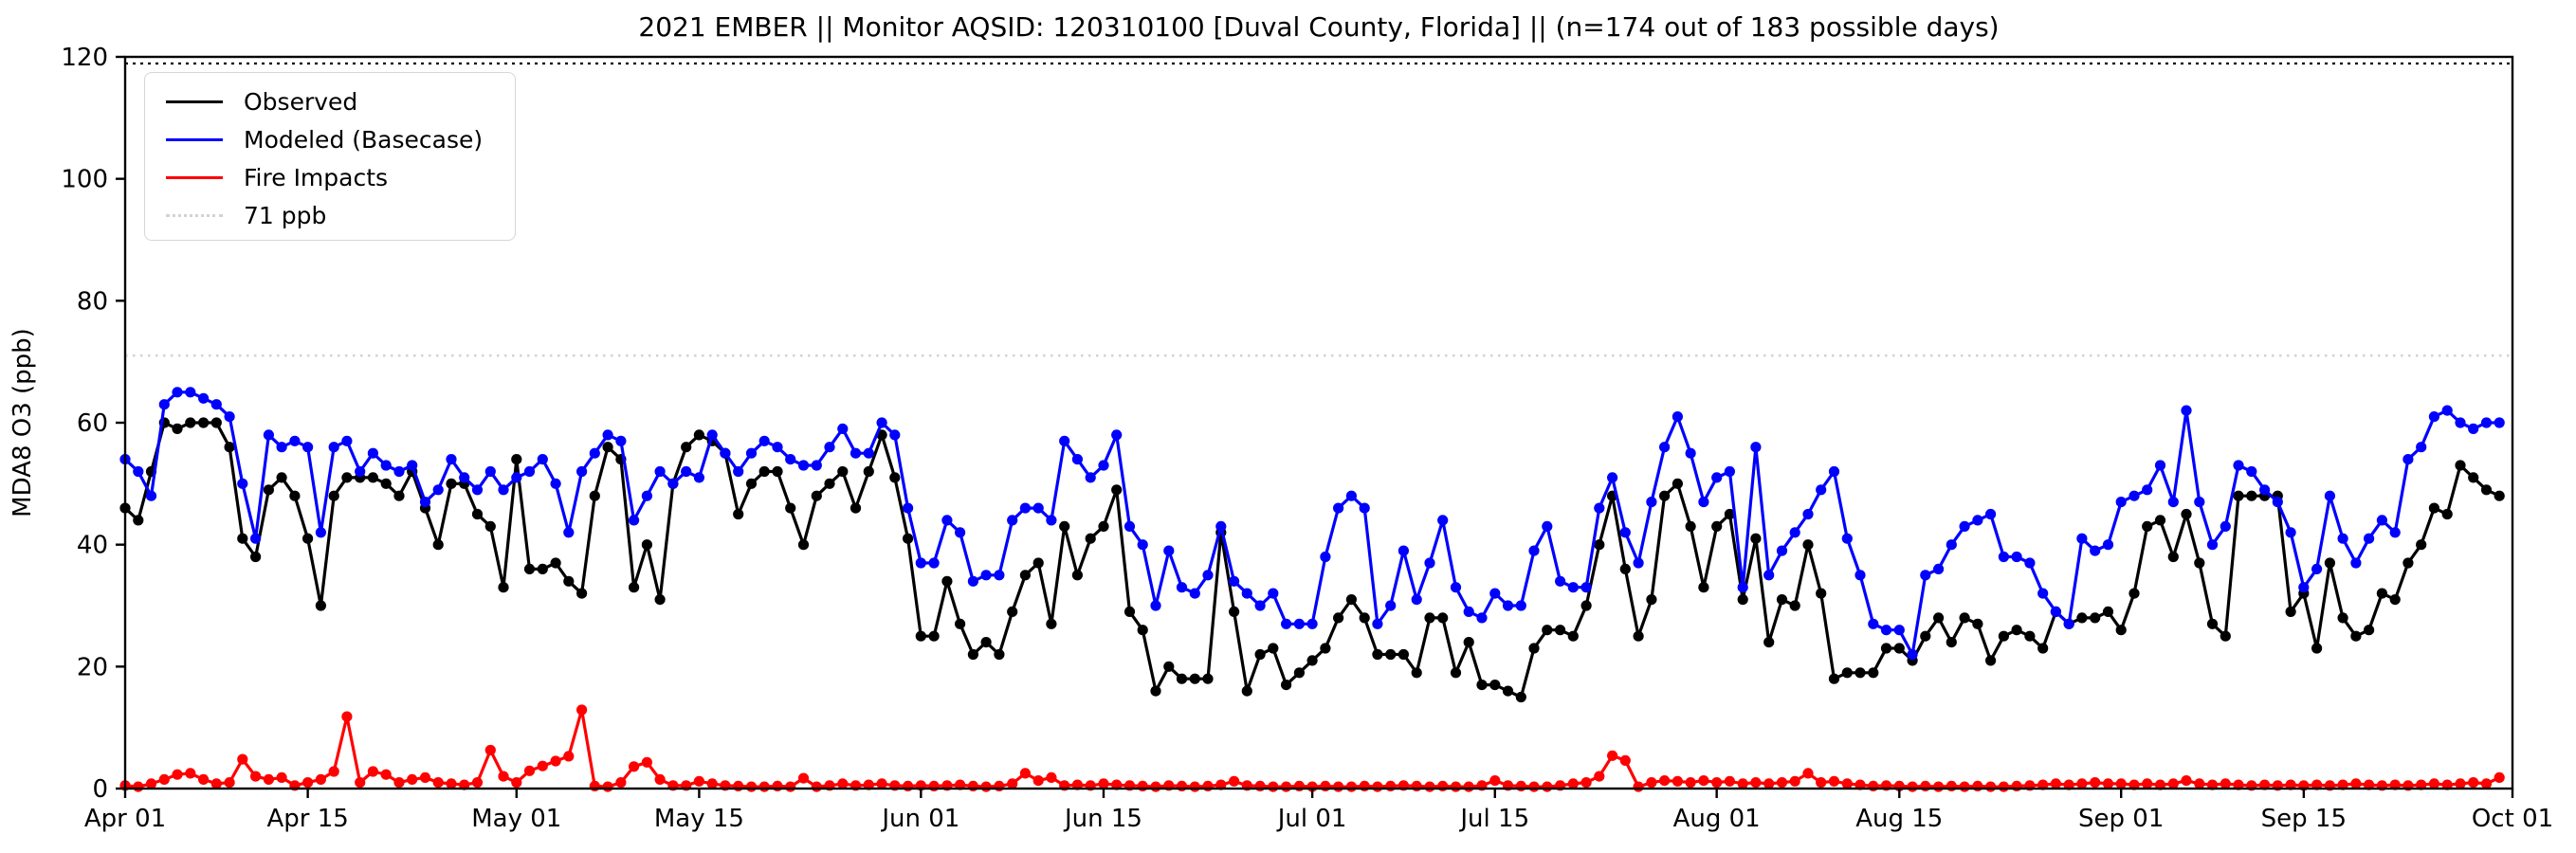 The image size is (2576, 853). I want to click on legend-item-observed: Observed, so click(340, 101).